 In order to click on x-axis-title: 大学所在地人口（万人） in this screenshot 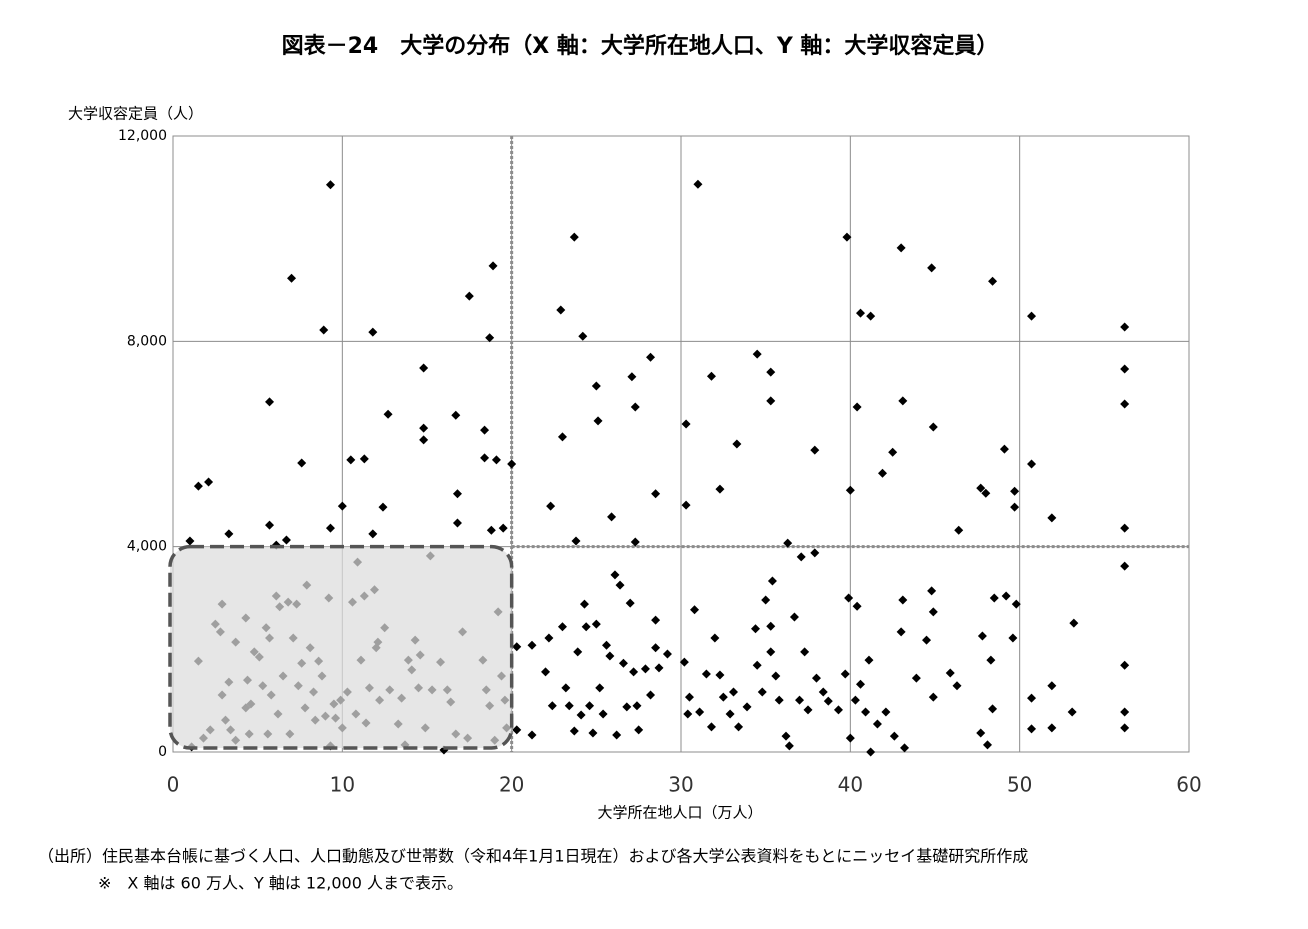, I will do `click(679, 813)`.